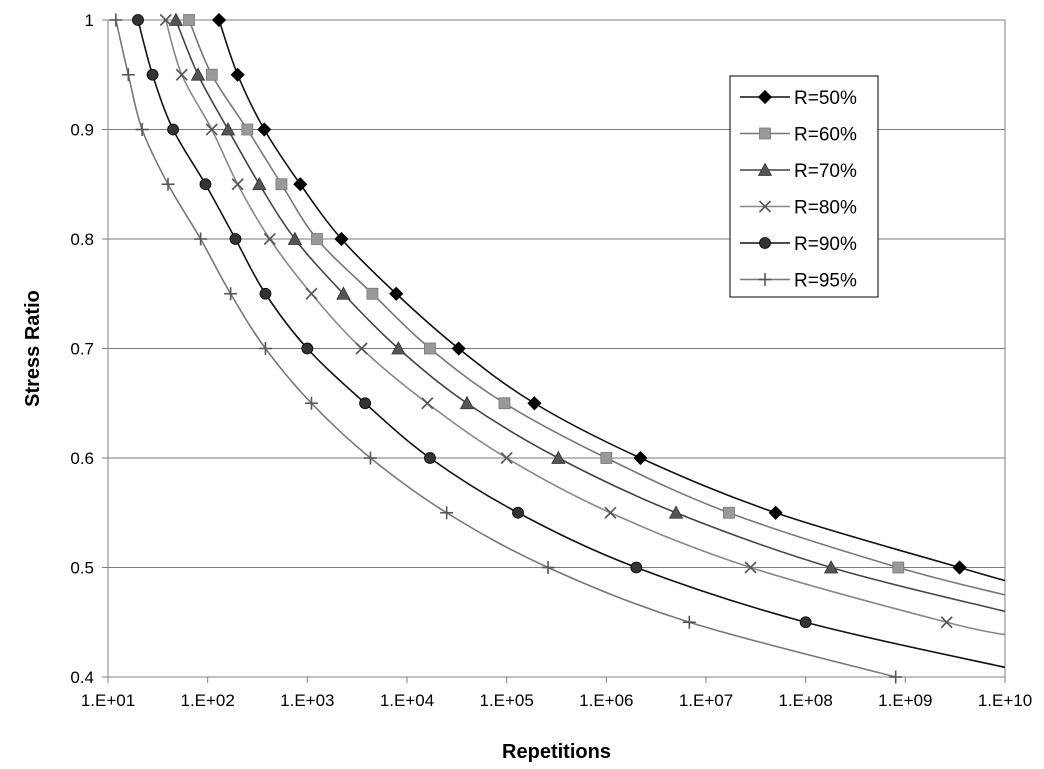 The height and width of the screenshot is (769, 1044). Describe the element at coordinates (89, 20) in the screenshot. I see `y-tick-label: 1` at that location.